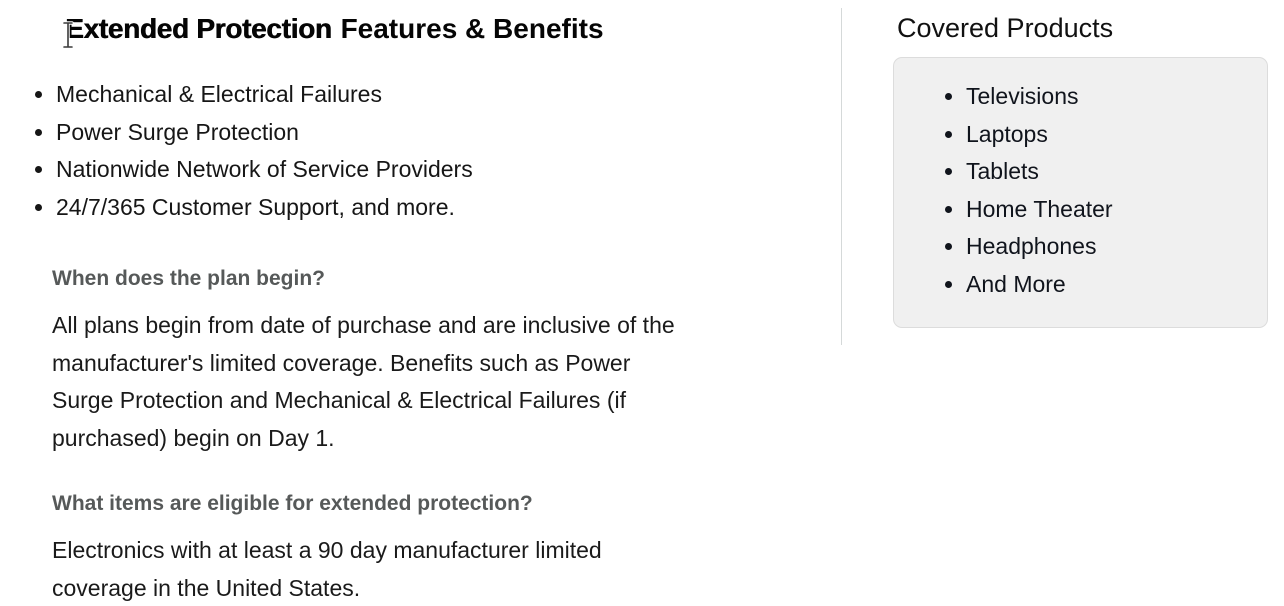 Image resolution: width=1284 pixels, height=606 pixels. I want to click on faq-question-plan-begin: When does the plan begin?, so click(188, 278).